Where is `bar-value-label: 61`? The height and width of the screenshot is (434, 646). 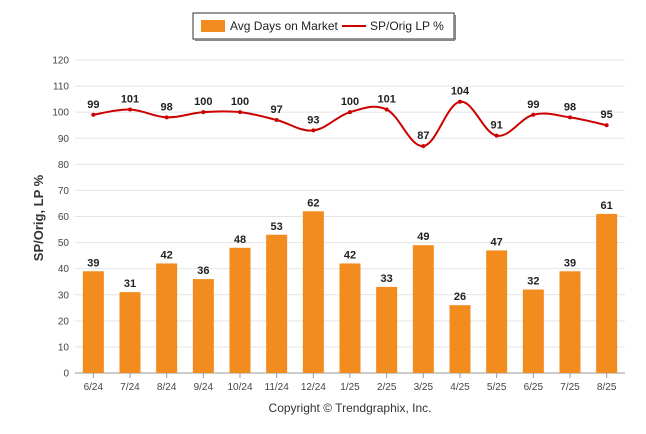 bar-value-label: 61 is located at coordinates (607, 206).